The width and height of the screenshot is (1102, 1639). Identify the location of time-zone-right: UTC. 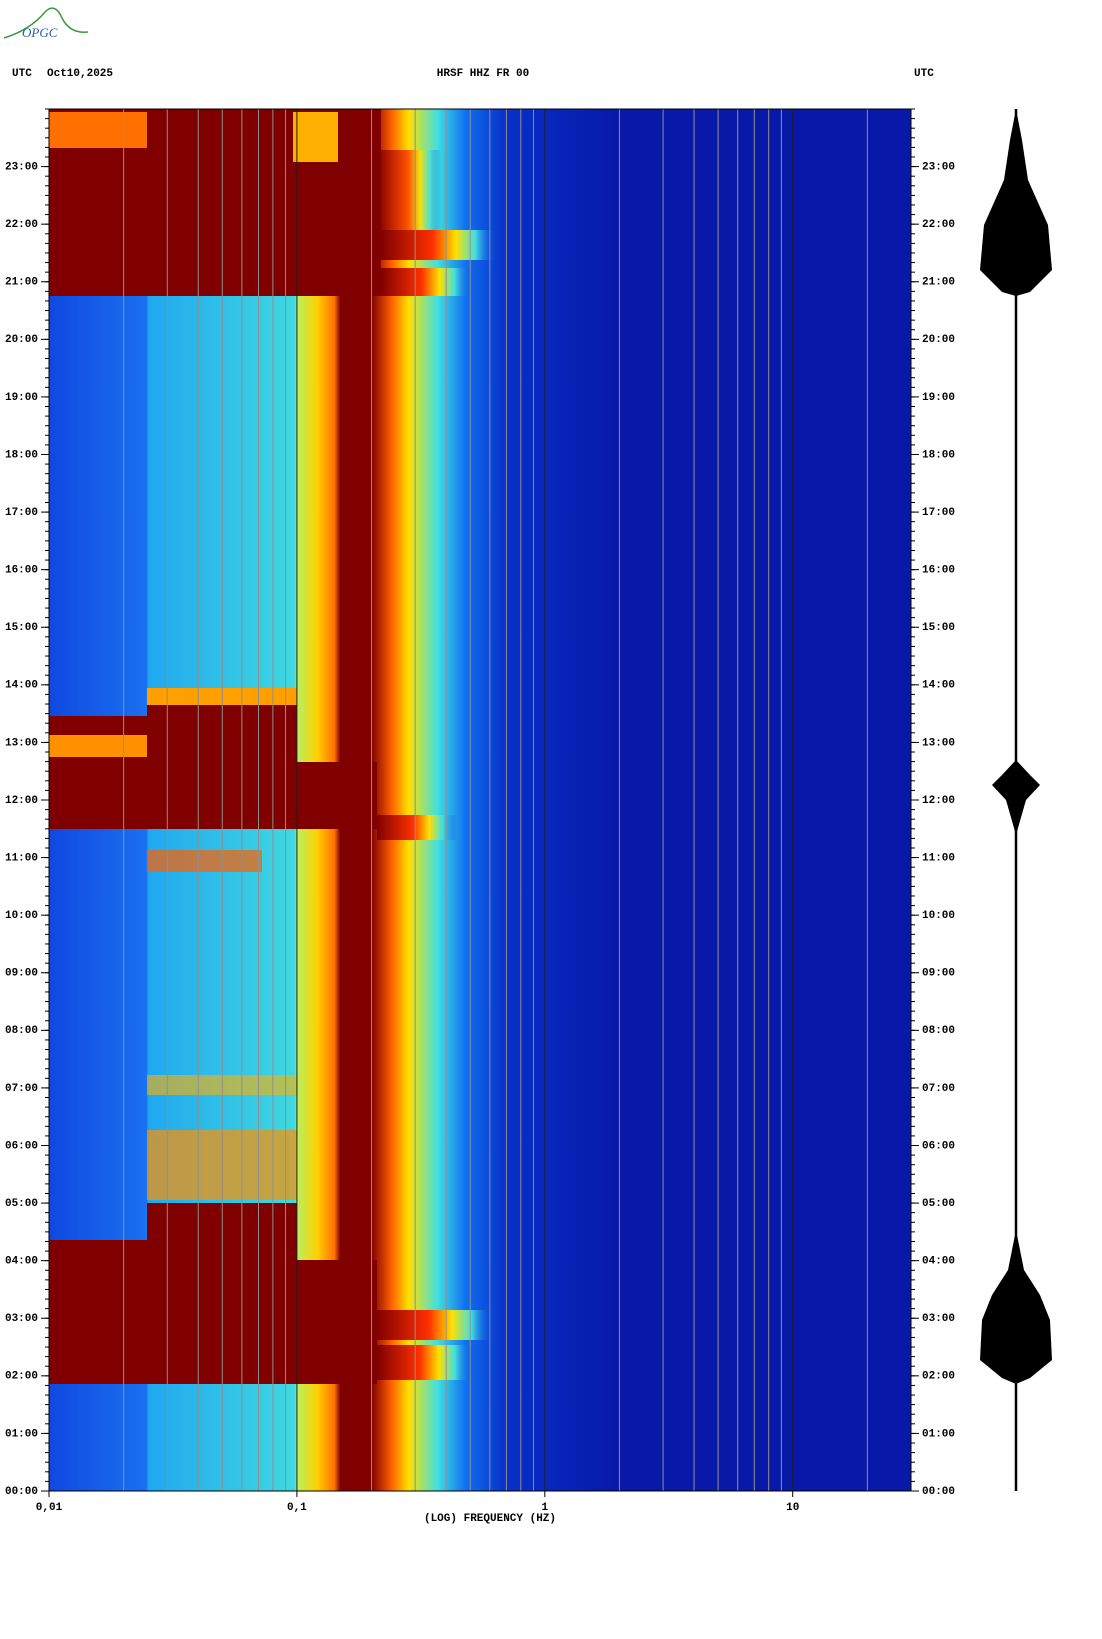
(924, 74).